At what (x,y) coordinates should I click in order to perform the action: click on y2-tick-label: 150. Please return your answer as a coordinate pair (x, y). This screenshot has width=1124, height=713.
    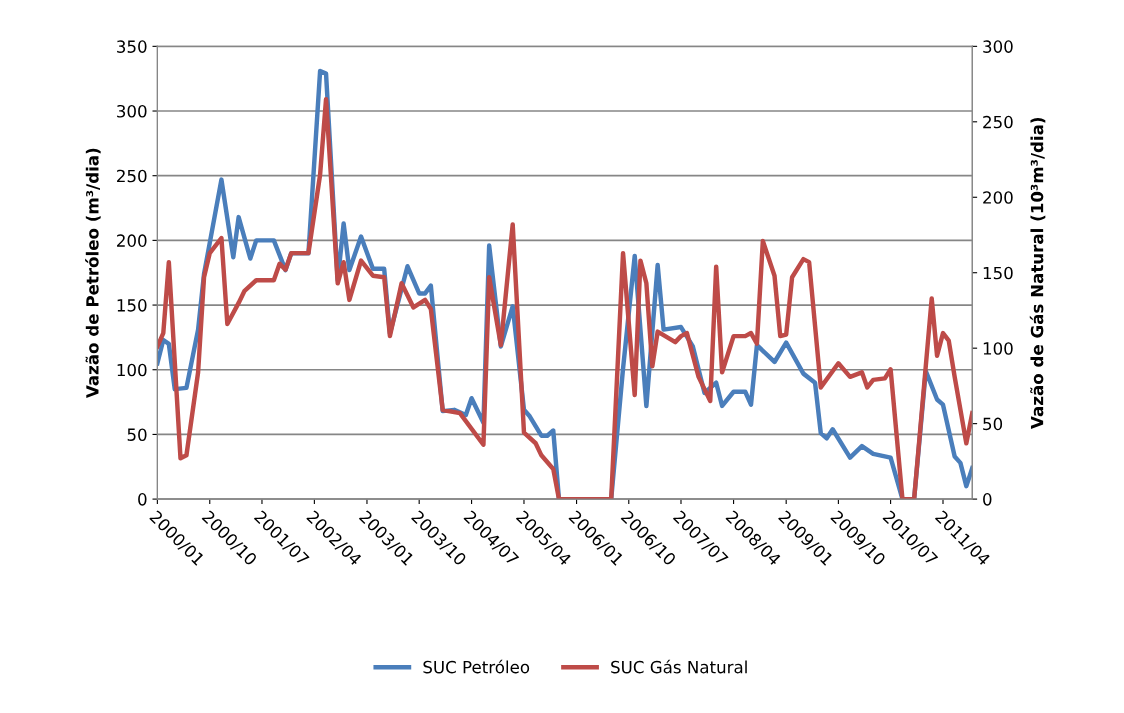
    Looking at the image, I should click on (998, 273).